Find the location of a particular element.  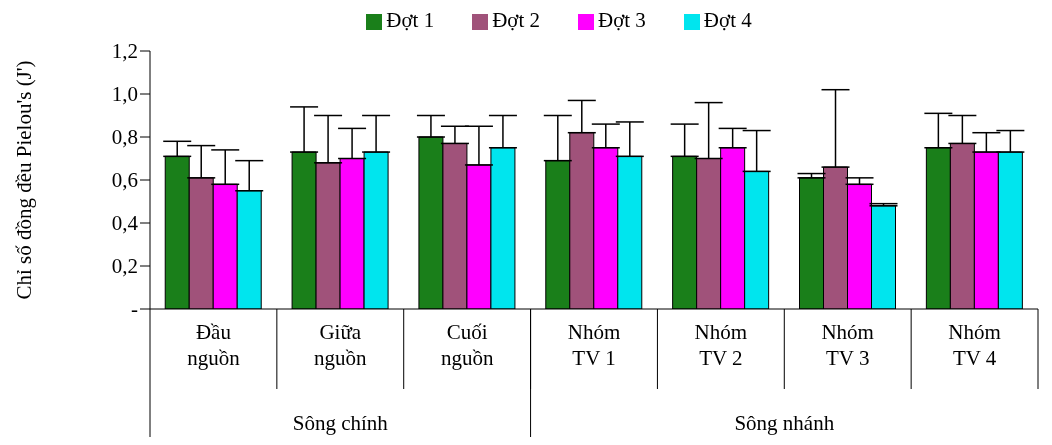

y-tick-label: 1,0 is located at coordinates (124, 94).